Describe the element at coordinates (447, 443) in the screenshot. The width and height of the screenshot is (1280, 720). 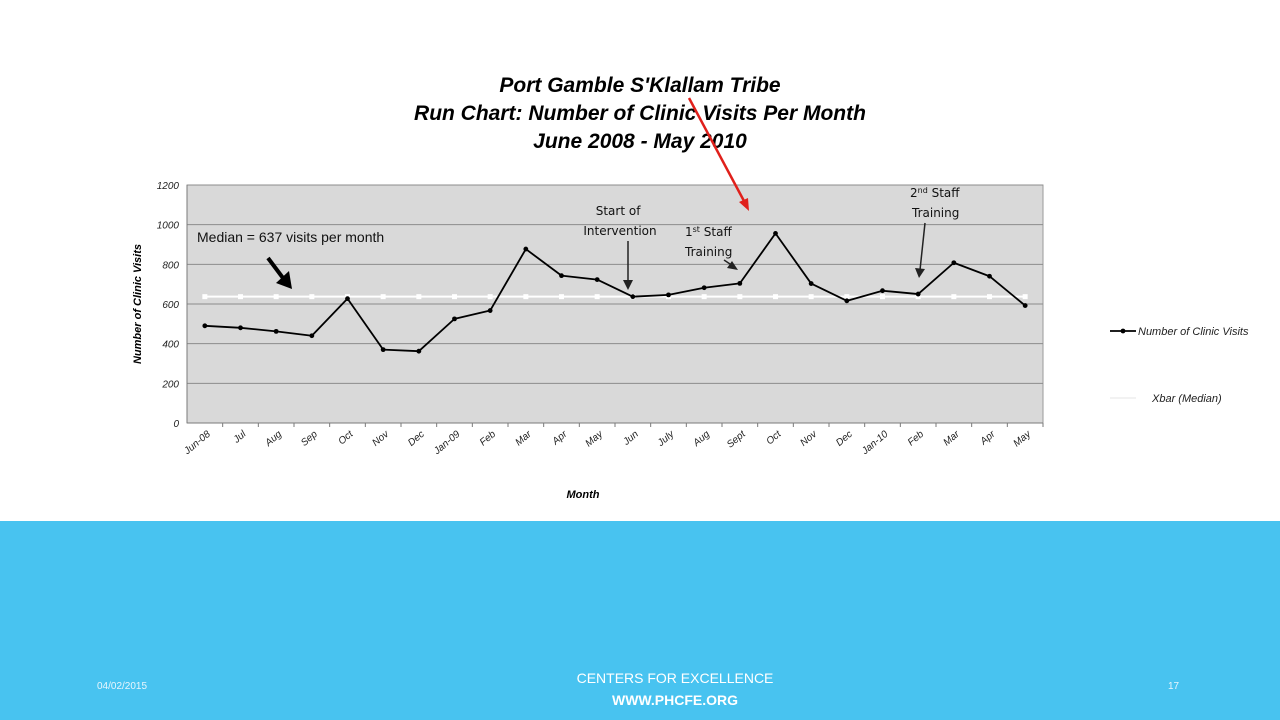
I see `x-tick-label: Jan-09` at that location.